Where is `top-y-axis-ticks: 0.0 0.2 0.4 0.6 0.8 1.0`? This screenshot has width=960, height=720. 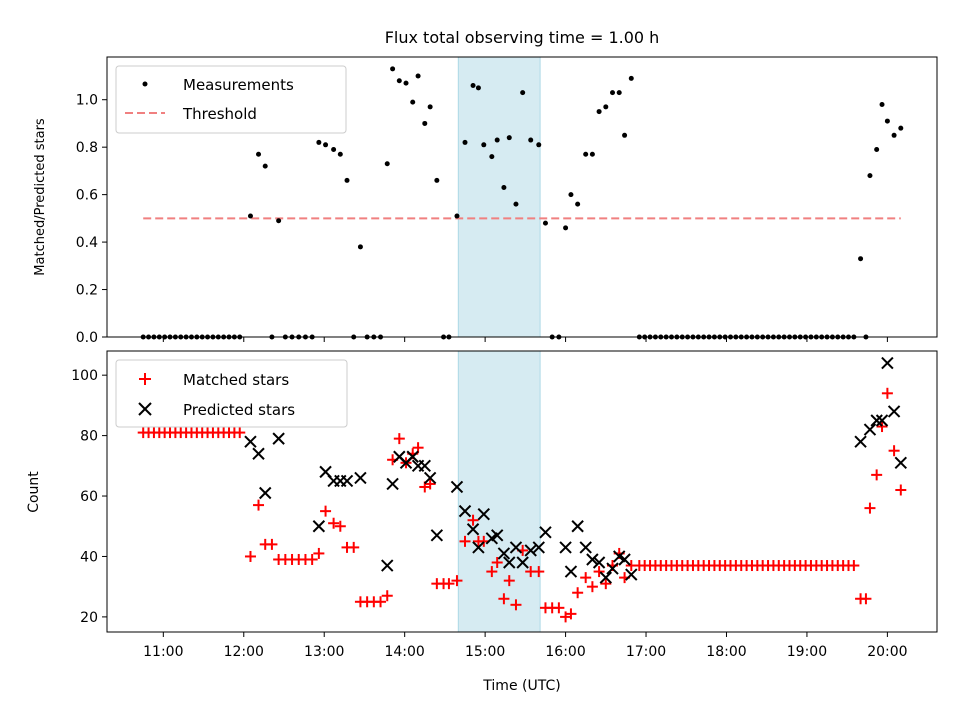 top-y-axis-ticks: 0.0 0.2 0.4 0.6 0.8 1.0 is located at coordinates (91, 219).